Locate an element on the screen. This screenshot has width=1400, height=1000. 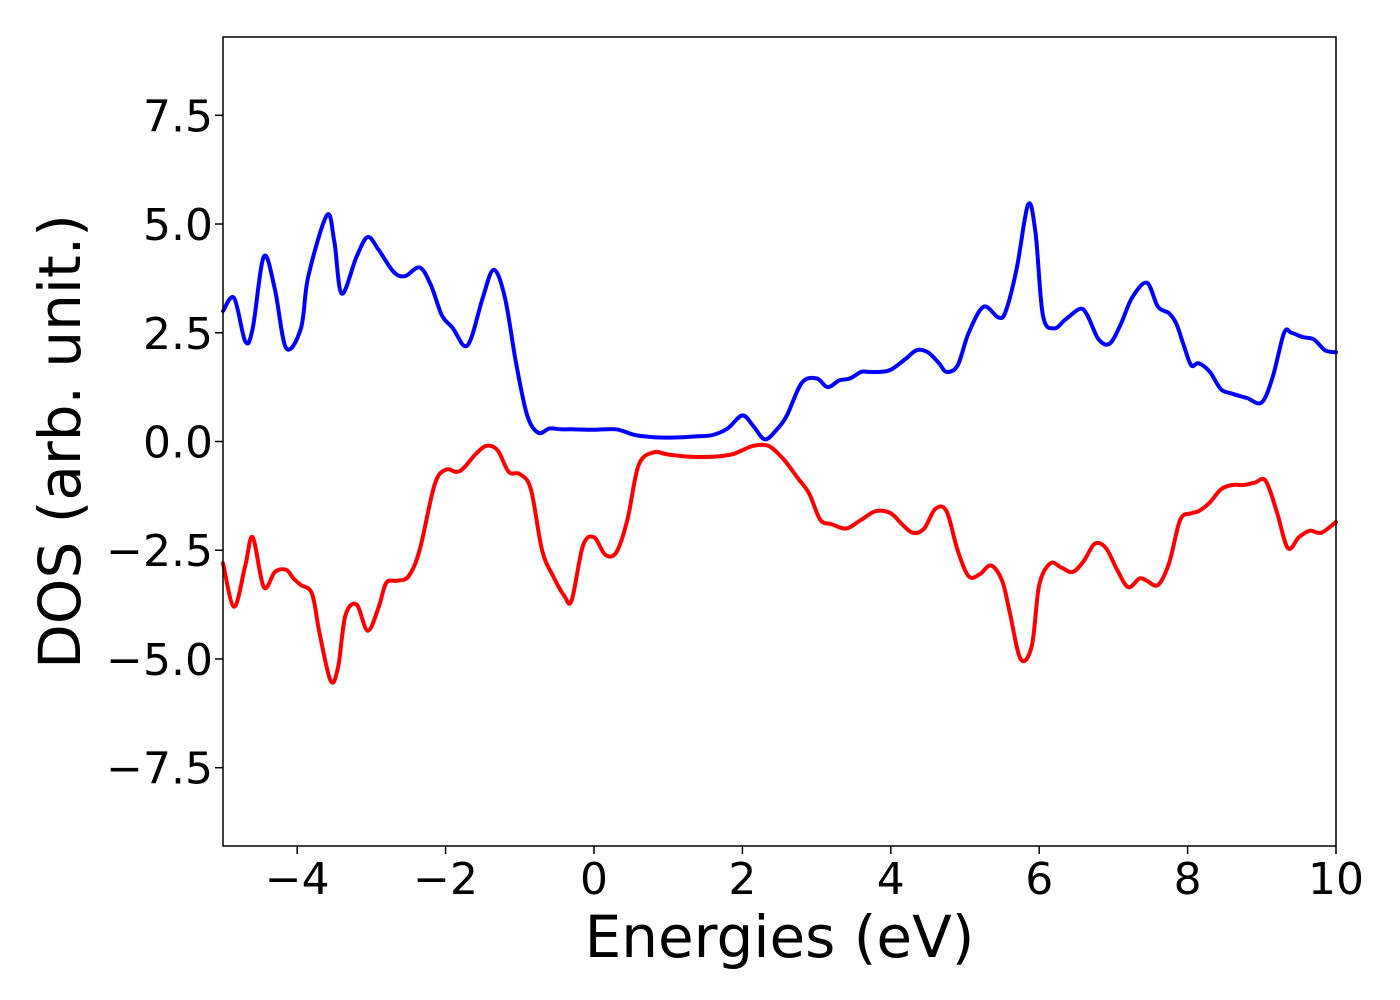
x-axis-label: Energies (eV) is located at coordinates (780, 937).